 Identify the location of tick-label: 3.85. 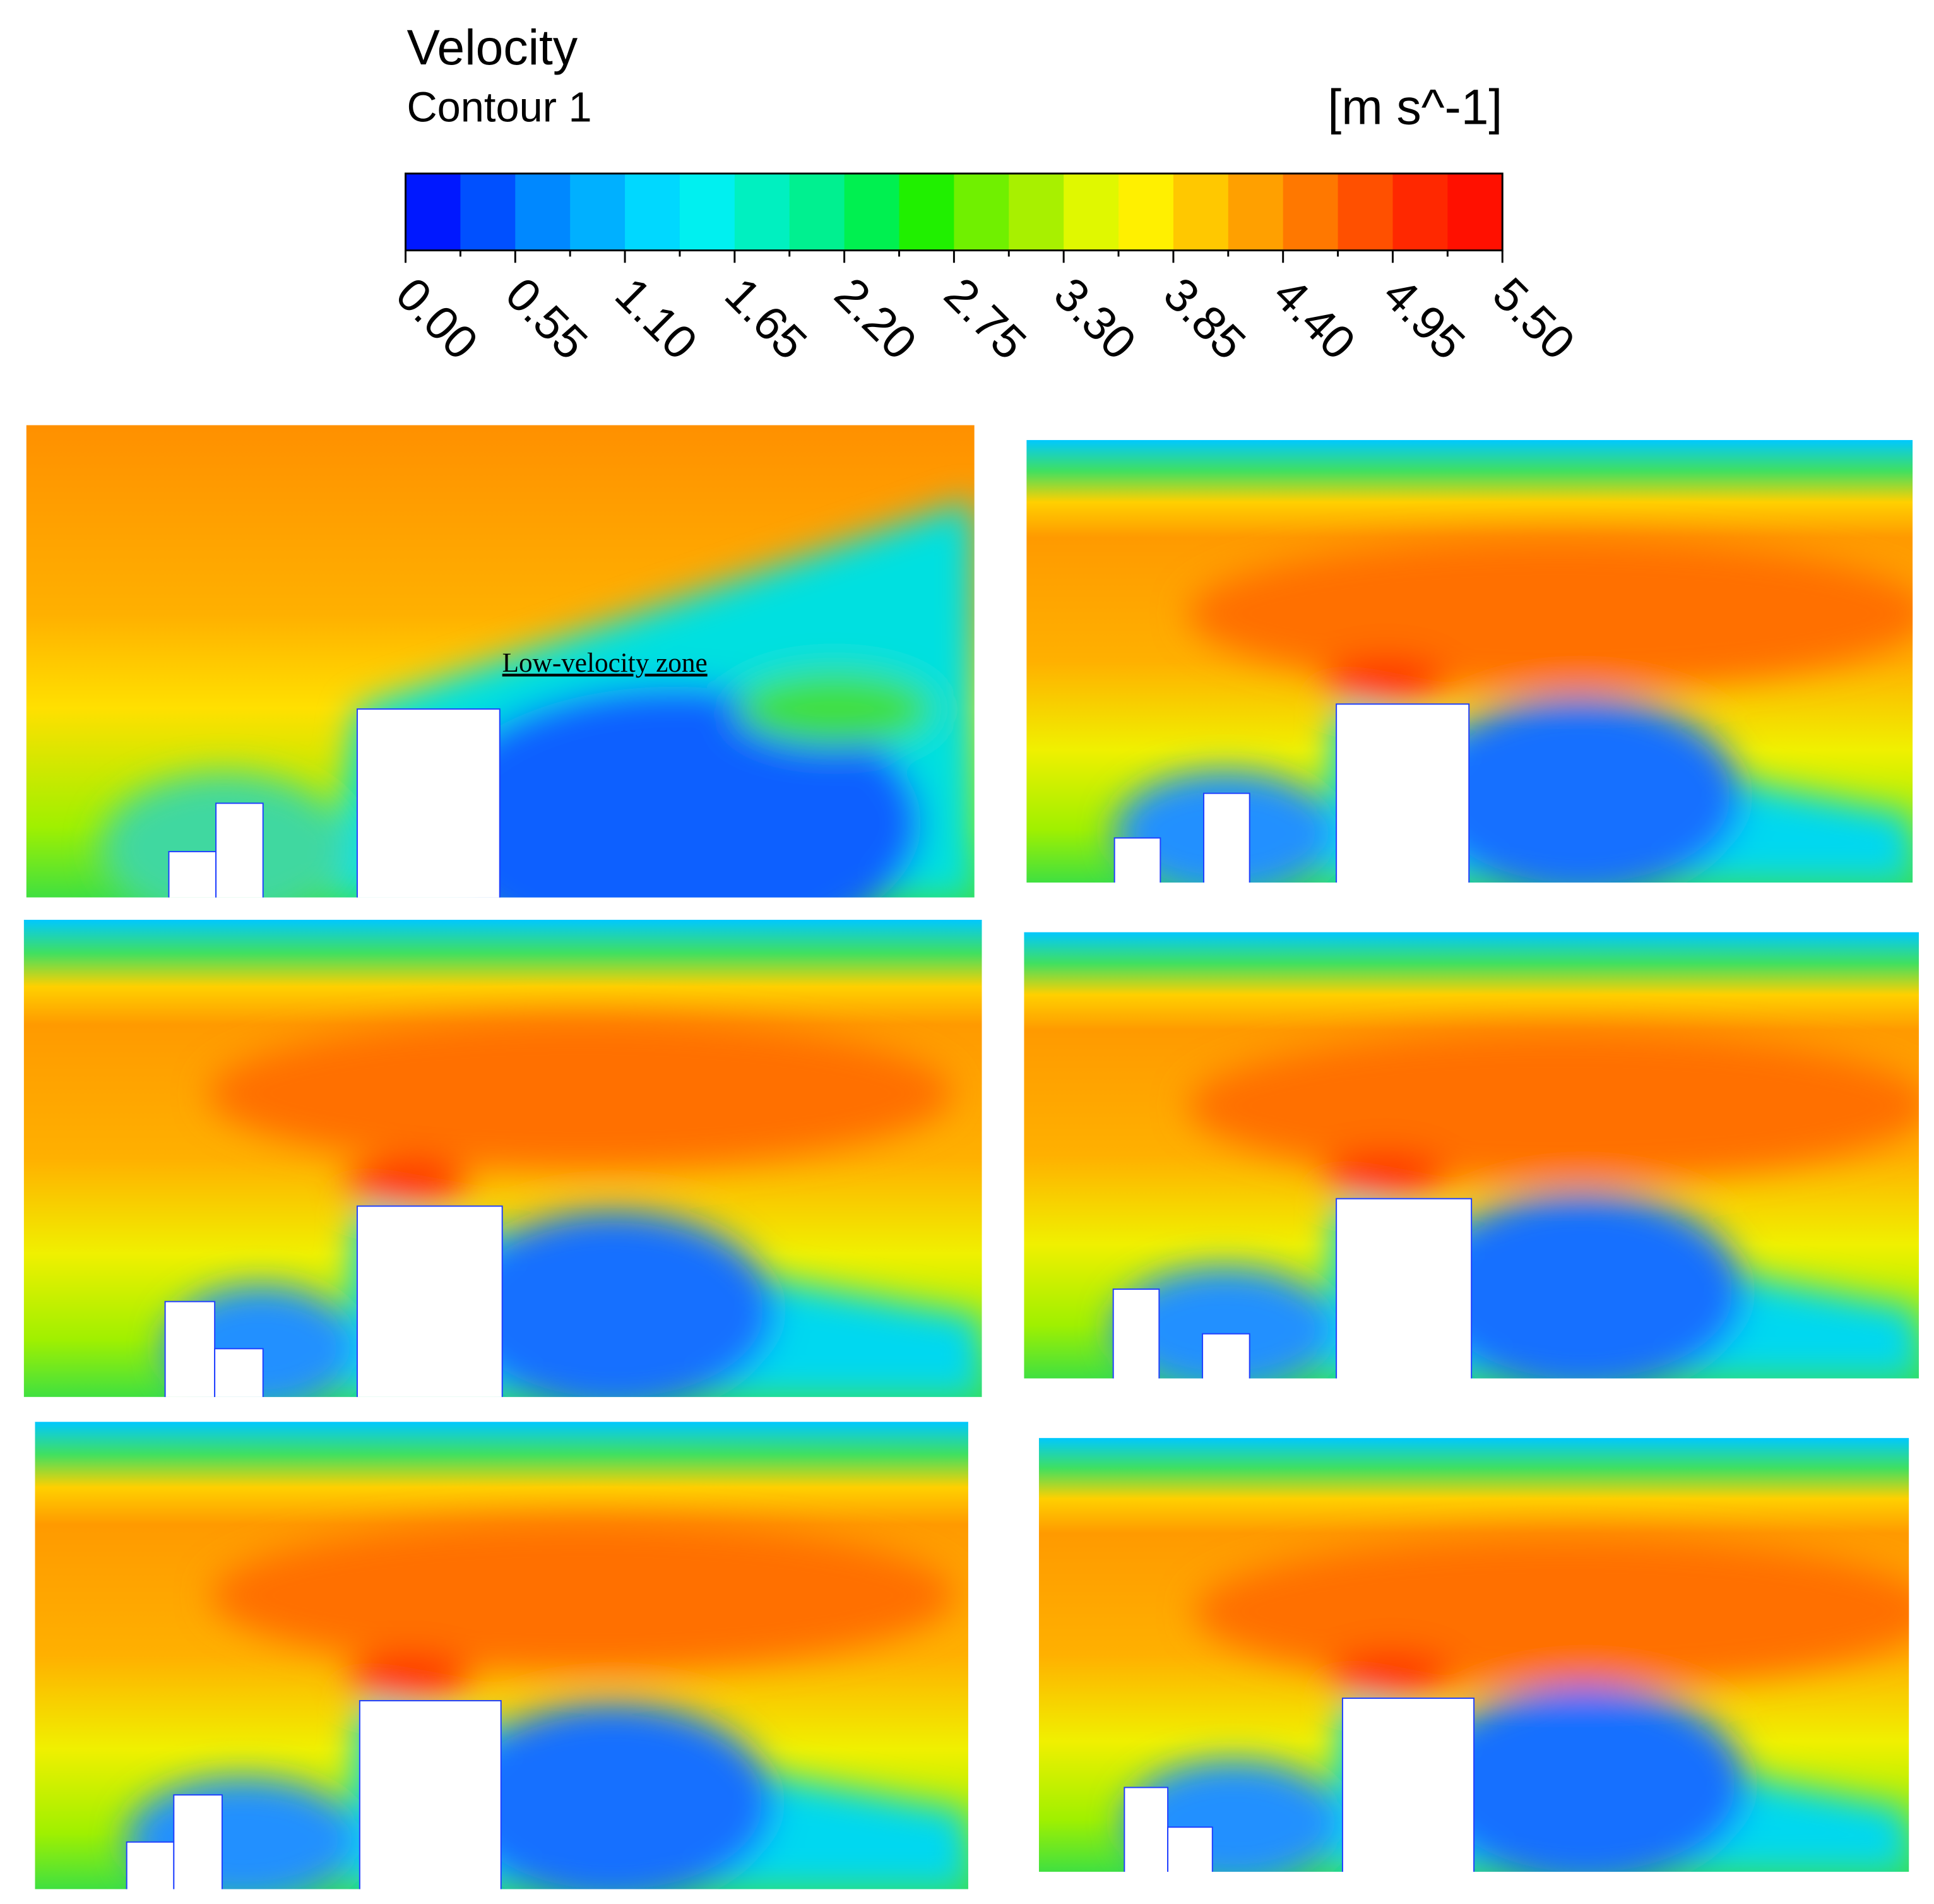
(1205, 318).